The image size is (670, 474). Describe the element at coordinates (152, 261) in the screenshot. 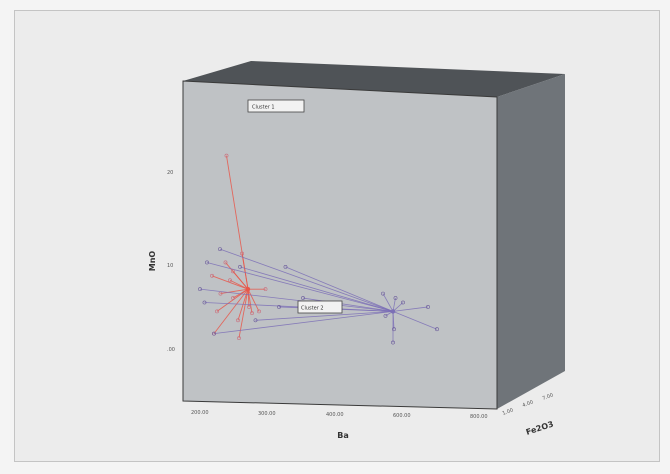

I see `y-axis-title: MnO` at that location.